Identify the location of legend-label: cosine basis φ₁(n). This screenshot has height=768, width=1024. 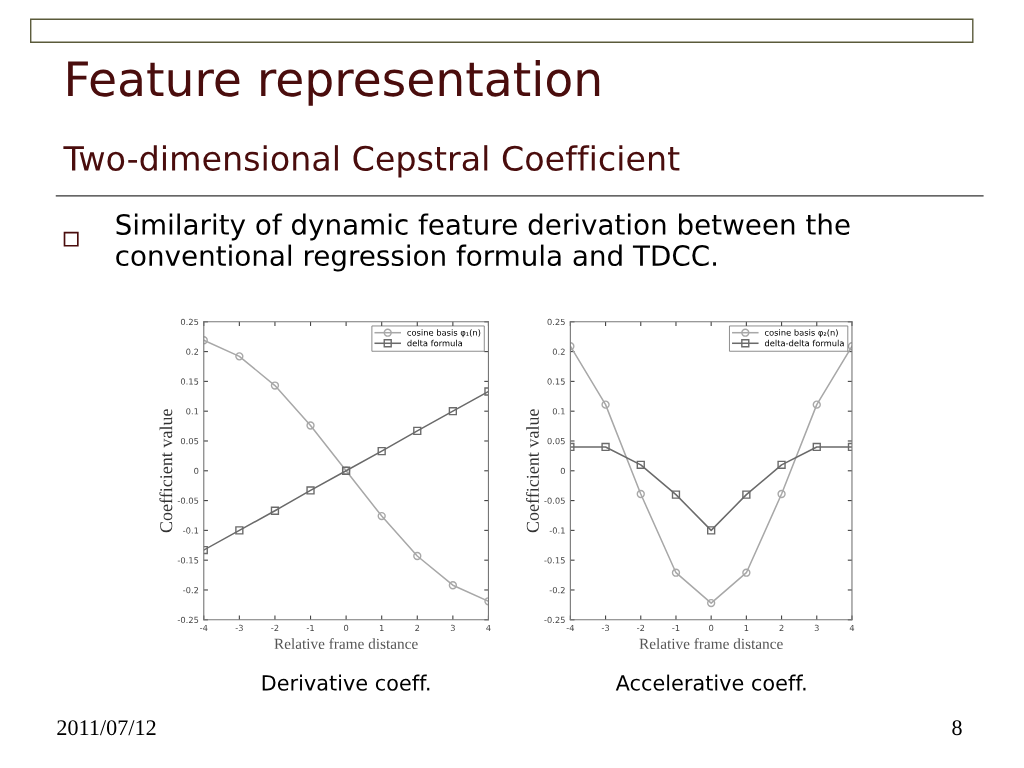
(444, 333).